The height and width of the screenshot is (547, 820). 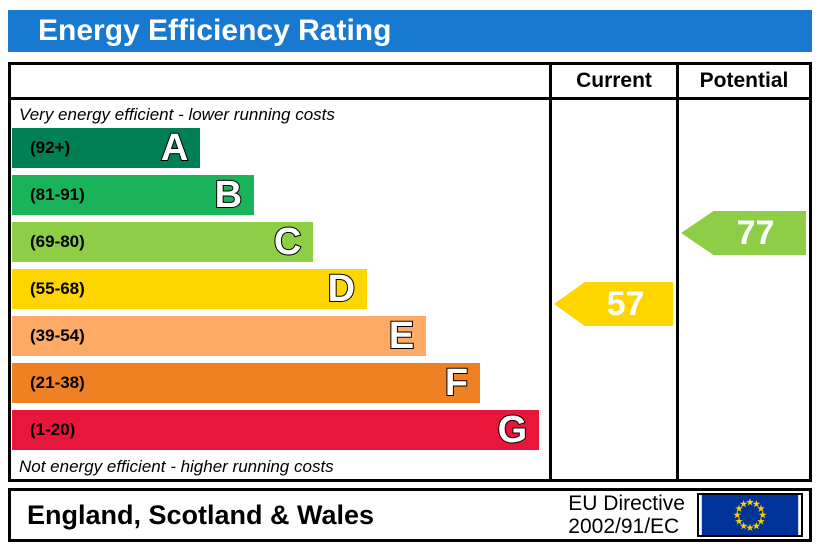 I want to click on current-column: 57, so click(x=612, y=289).